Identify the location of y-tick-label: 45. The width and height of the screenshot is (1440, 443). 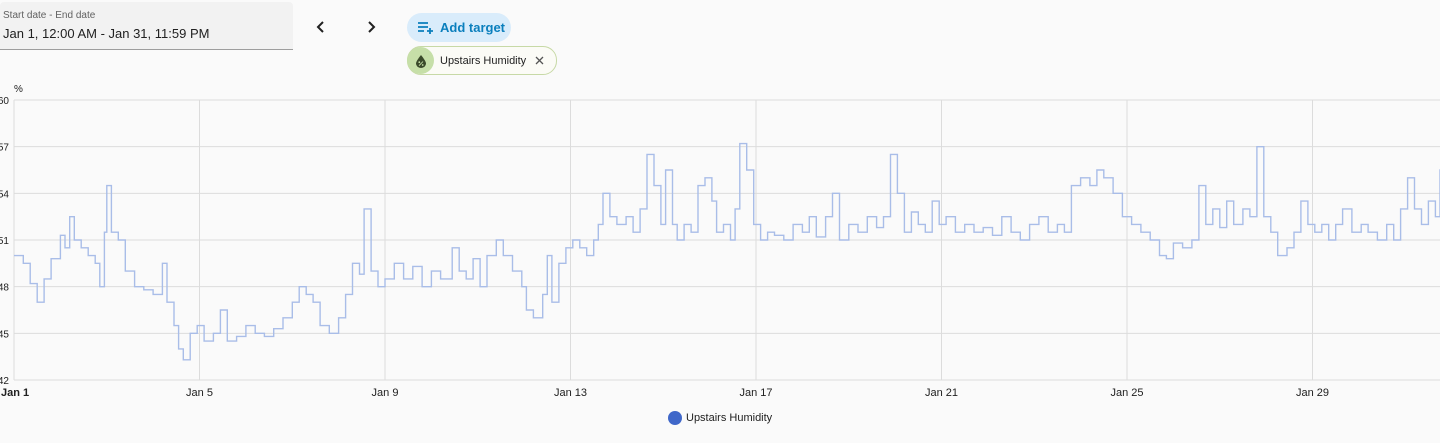
(4, 334).